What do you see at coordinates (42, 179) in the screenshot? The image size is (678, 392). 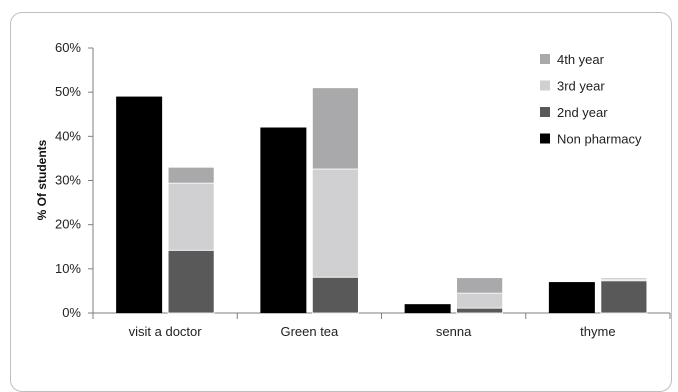 I see `y-axis-label: % Of students` at bounding box center [42, 179].